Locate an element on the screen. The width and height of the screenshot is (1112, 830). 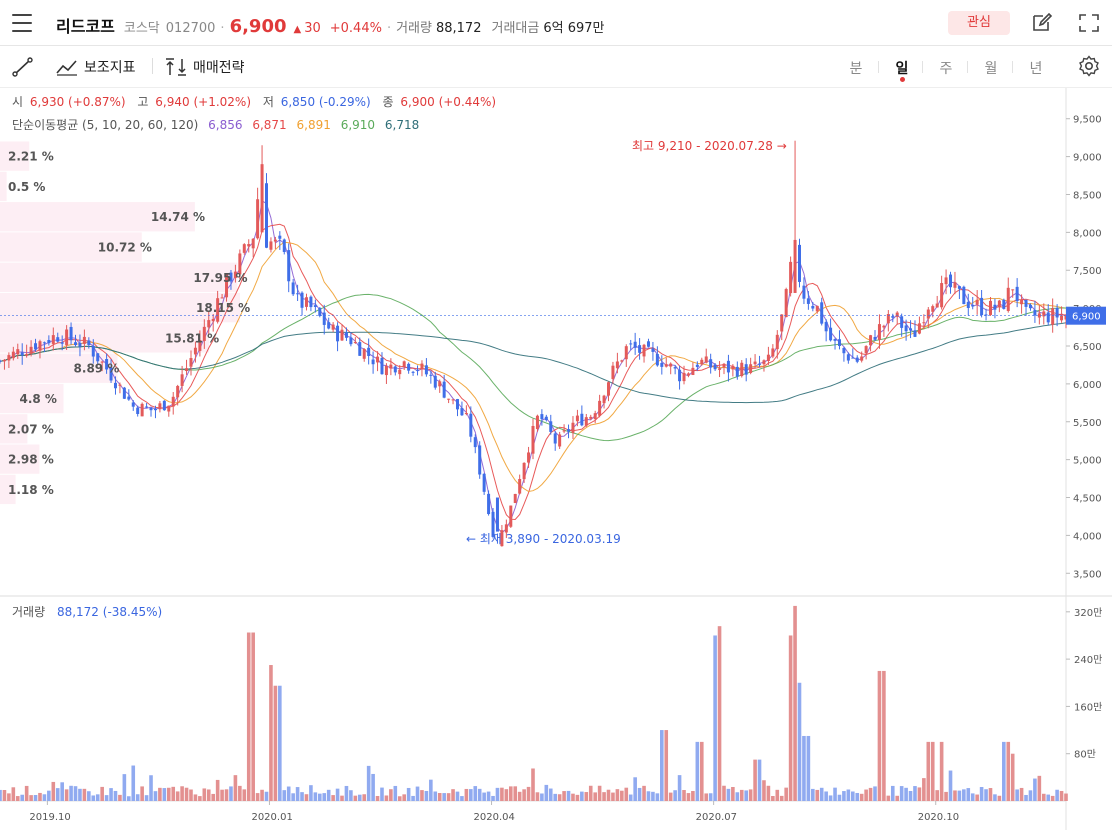
ma5-value: 6,856 is located at coordinates (225, 125).